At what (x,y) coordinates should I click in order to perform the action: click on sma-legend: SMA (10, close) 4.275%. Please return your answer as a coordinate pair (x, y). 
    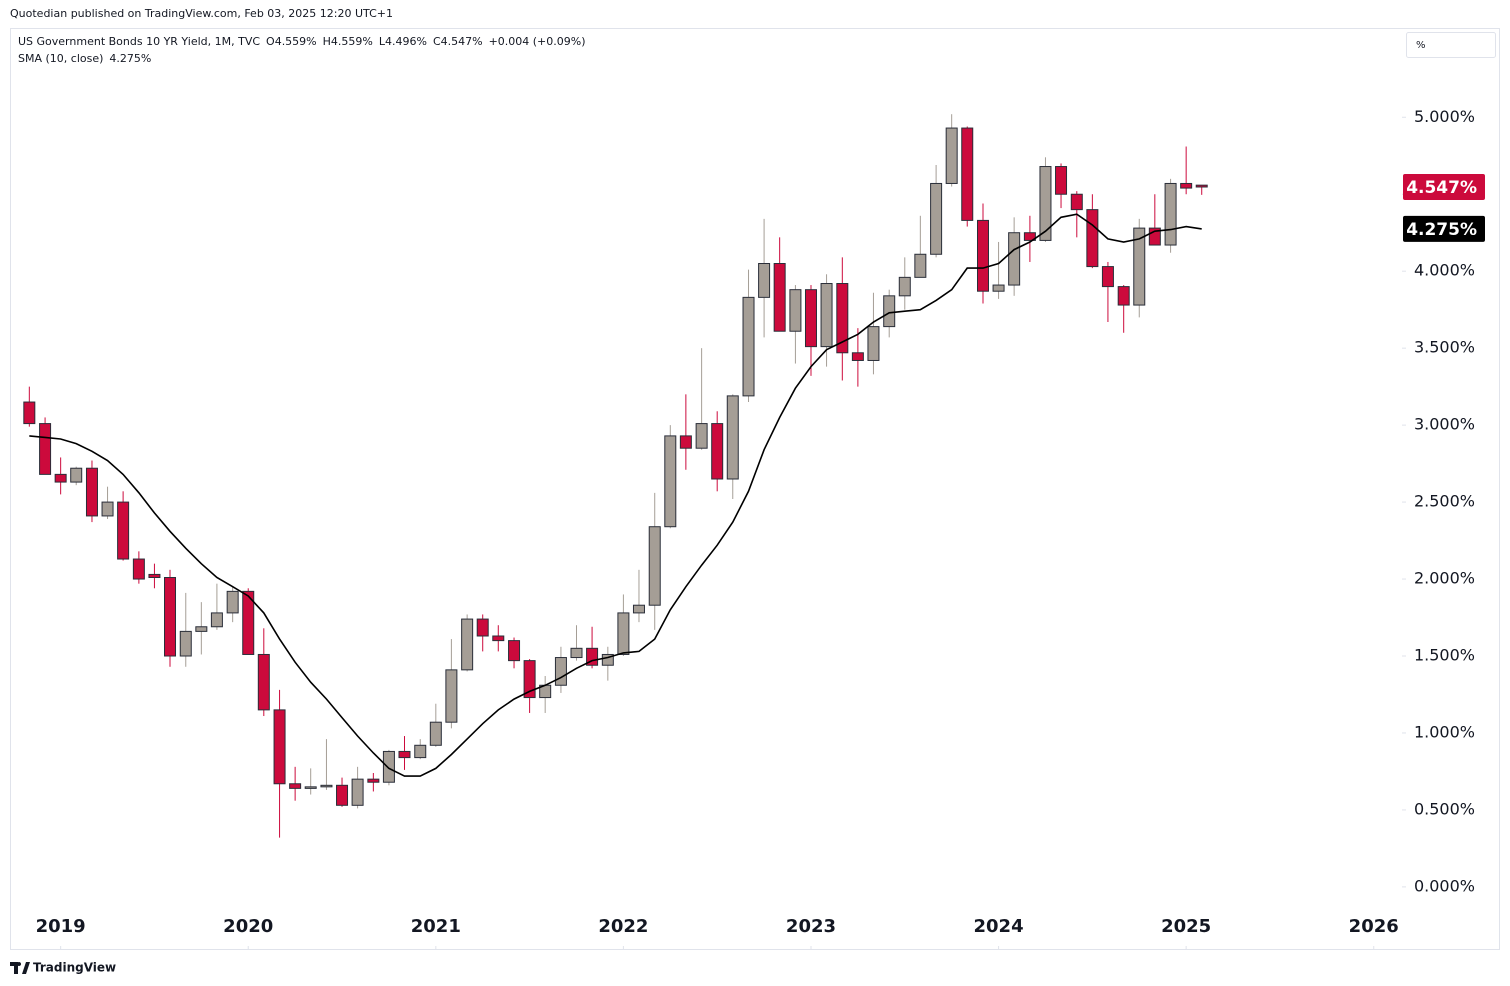
    Looking at the image, I should click on (84, 58).